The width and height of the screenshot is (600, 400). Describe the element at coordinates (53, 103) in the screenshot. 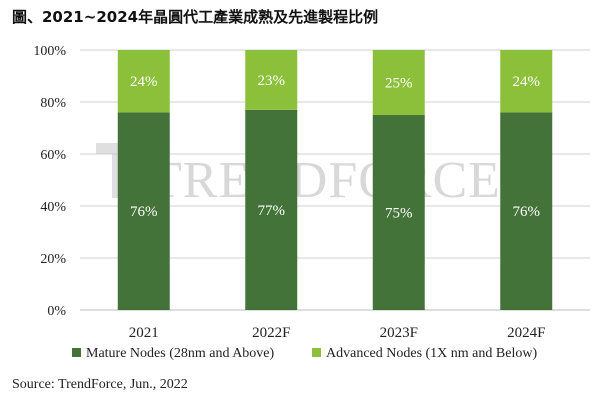

I see `y-tick-label: 80%` at that location.